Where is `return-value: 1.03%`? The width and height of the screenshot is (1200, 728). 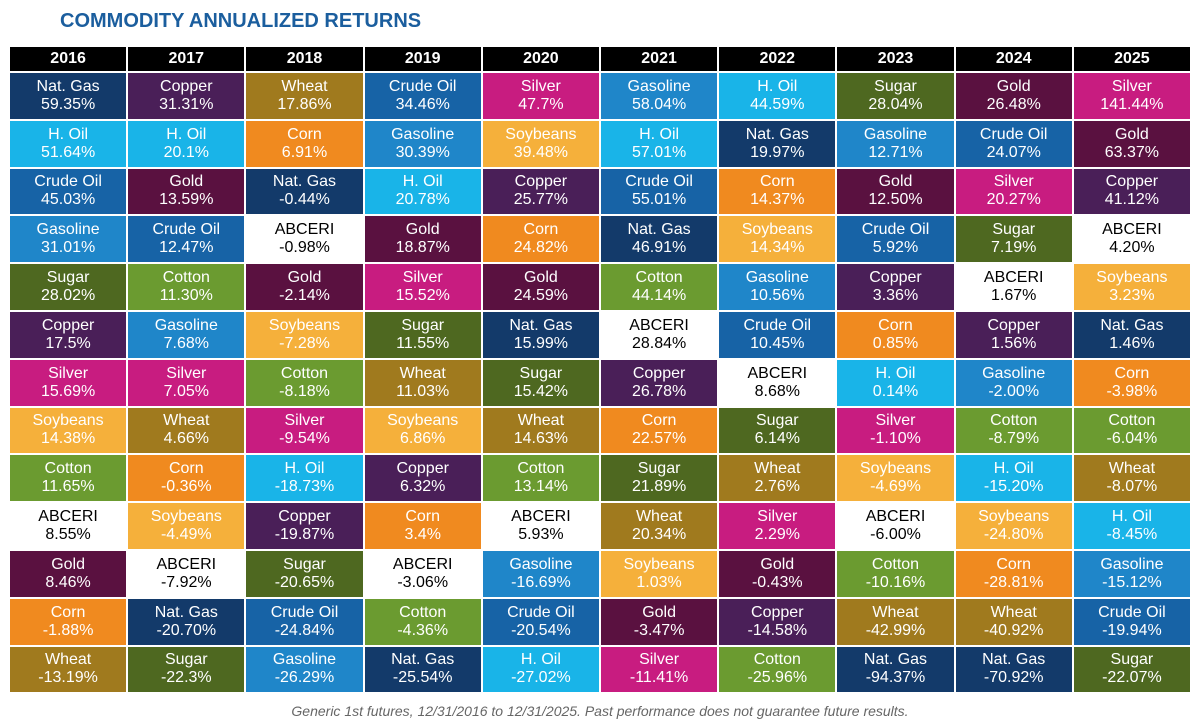 return-value: 1.03% is located at coordinates (659, 582).